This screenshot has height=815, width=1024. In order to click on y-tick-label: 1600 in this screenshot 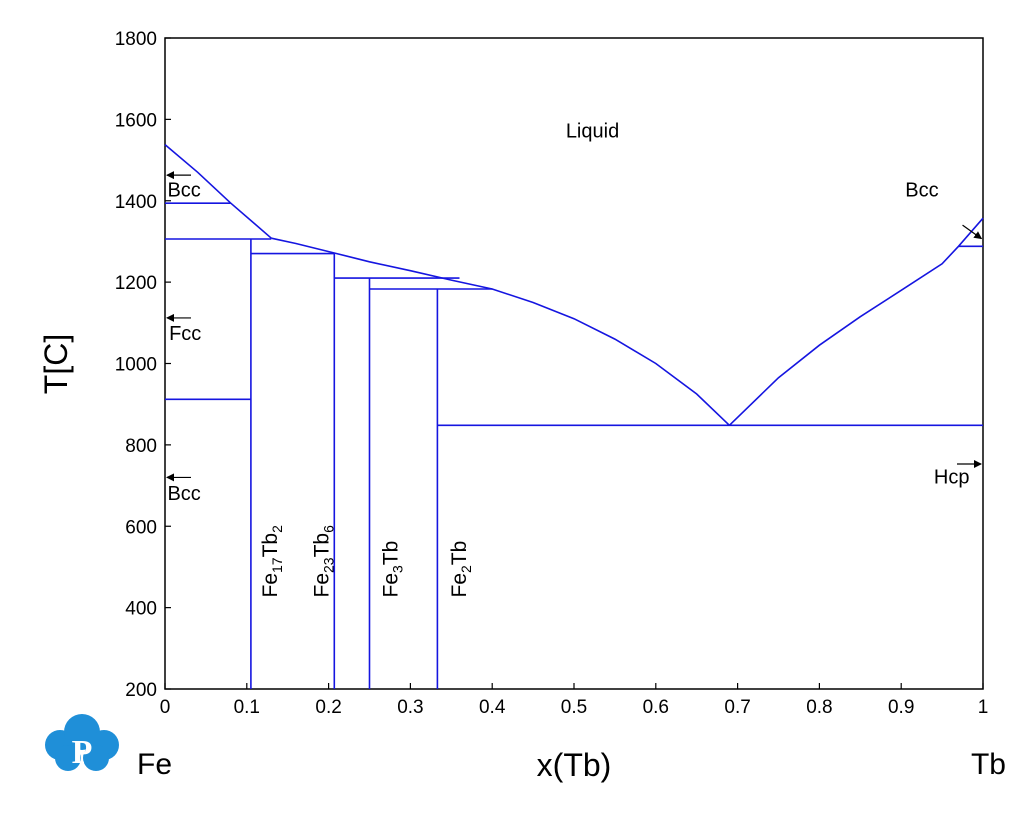, I will do `click(136, 120)`.